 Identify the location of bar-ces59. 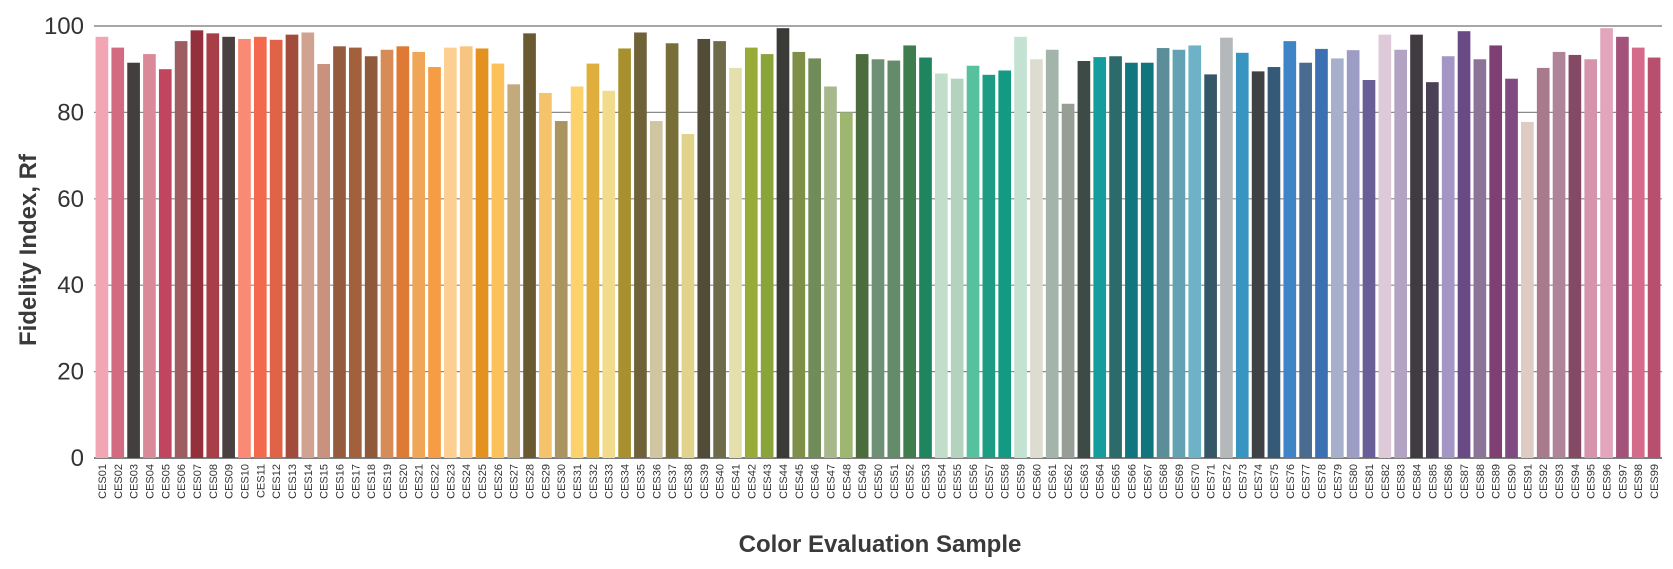
(1020, 247).